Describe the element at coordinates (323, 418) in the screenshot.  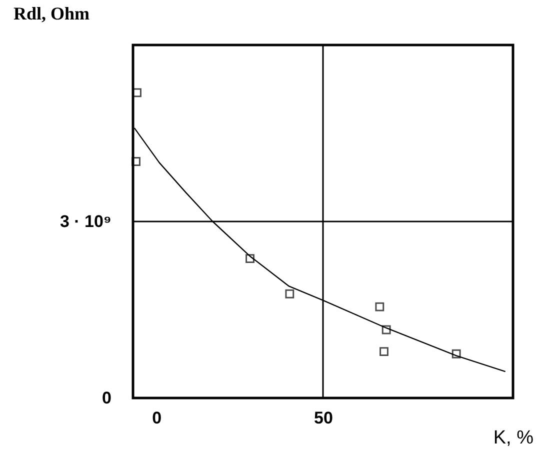
I see `x-tick-label: 50` at that location.